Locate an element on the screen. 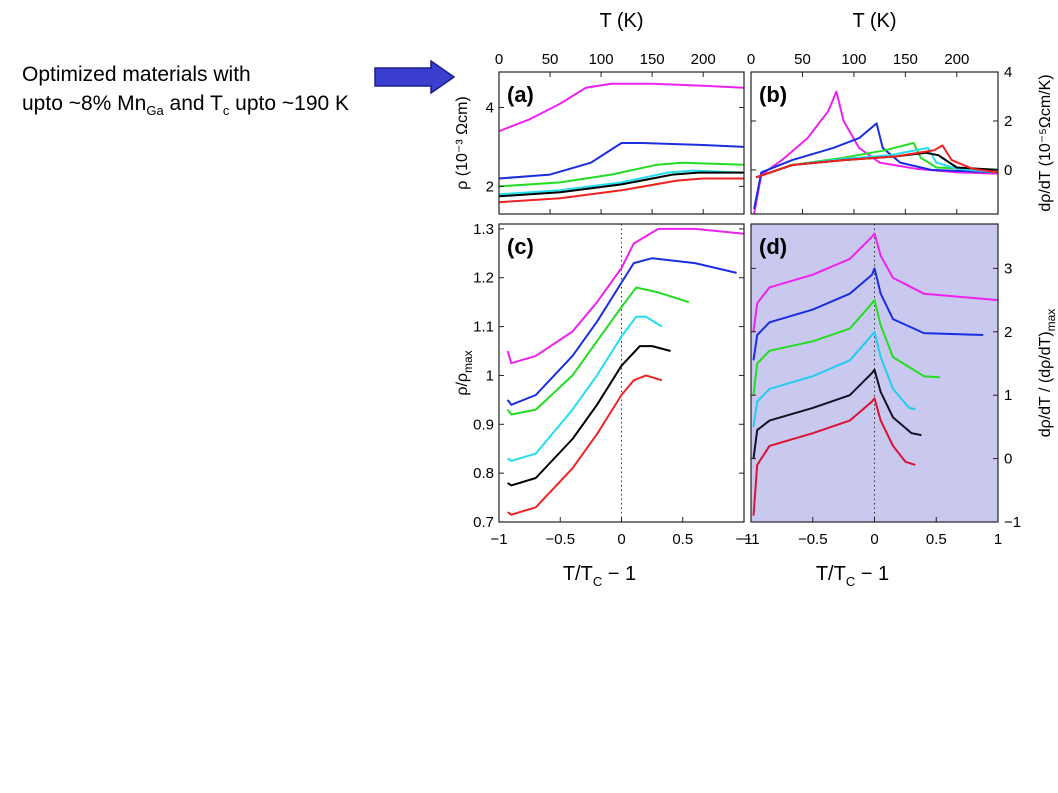  y-tick-label: 0.9 is located at coordinates (483, 424).